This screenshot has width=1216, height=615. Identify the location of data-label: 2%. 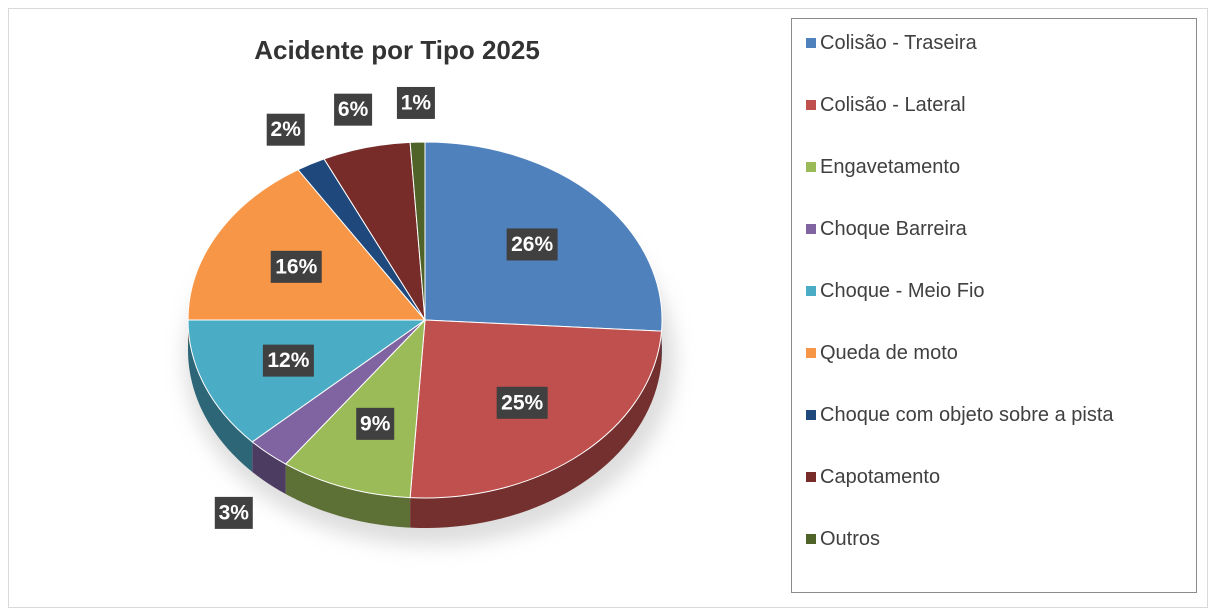
(285, 129).